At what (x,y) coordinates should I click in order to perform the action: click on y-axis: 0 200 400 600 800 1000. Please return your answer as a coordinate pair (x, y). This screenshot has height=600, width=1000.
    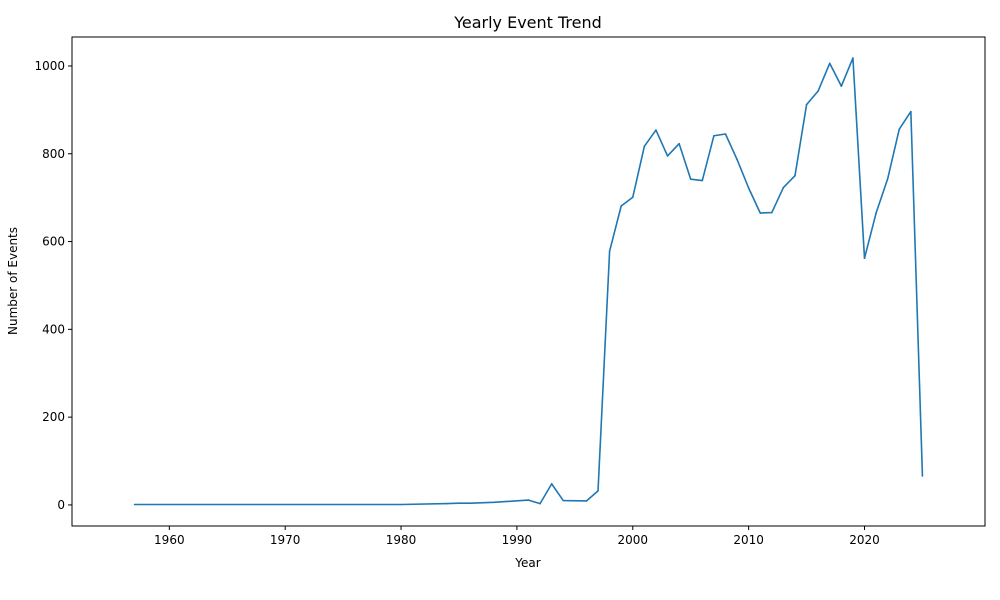
    Looking at the image, I should click on (53, 285).